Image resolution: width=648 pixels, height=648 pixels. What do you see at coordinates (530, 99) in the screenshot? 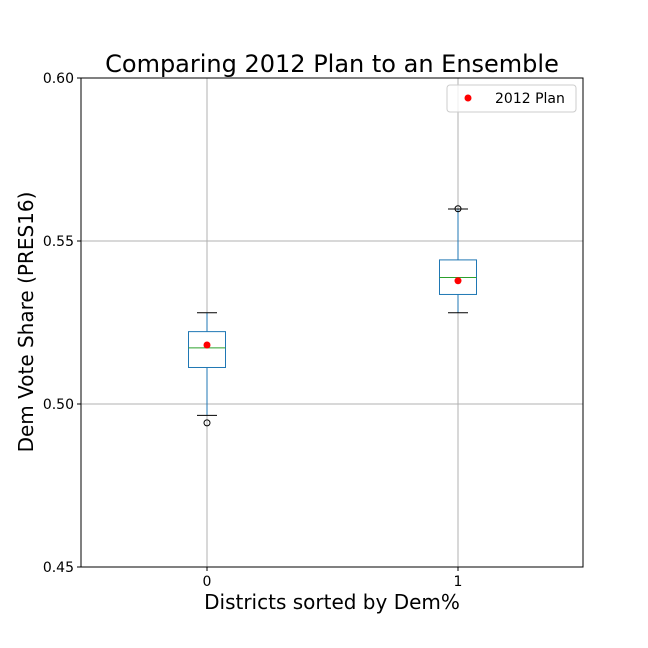
I see `legend-label: 2012 Plan` at bounding box center [530, 99].